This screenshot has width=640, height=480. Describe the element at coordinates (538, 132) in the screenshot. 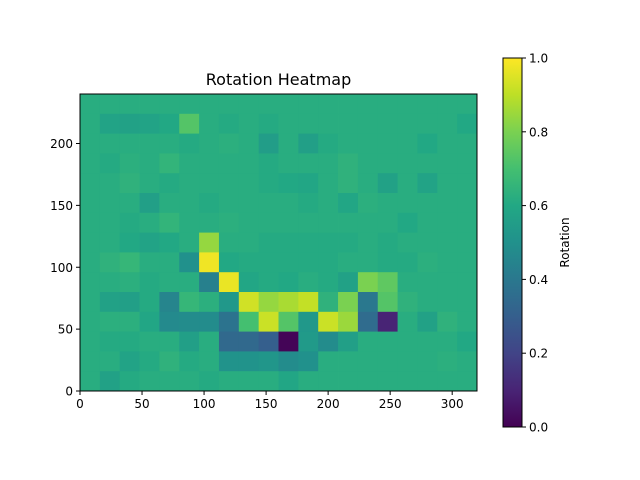

I see `colorbar-tick-label: 0.8` at that location.